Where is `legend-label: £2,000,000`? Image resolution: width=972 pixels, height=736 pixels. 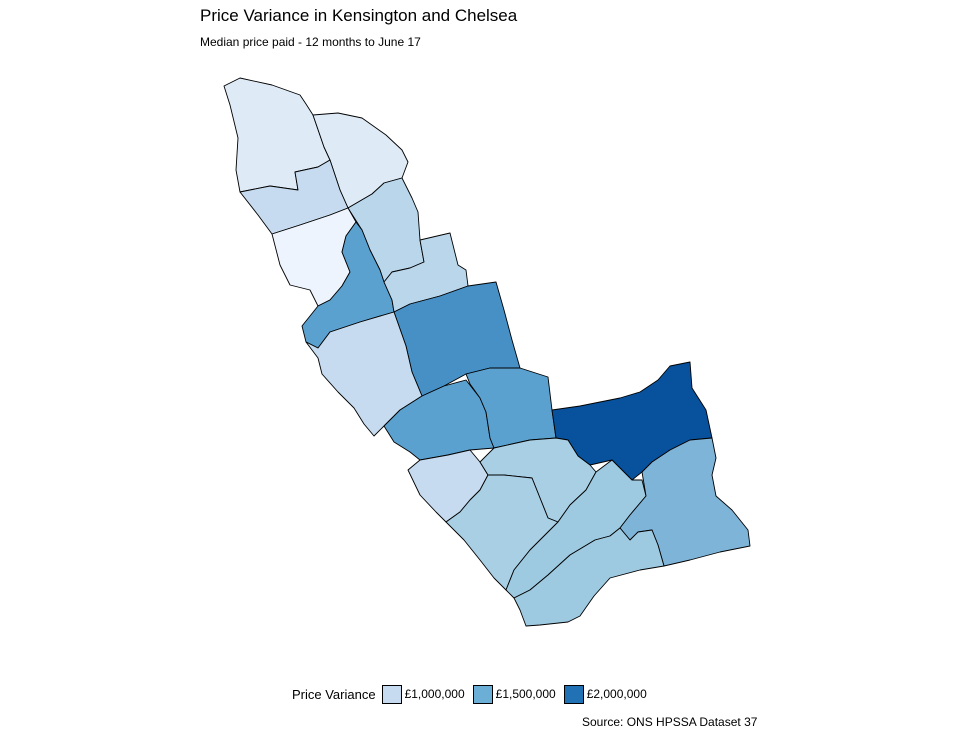
legend-label: £2,000,000 is located at coordinates (616, 694).